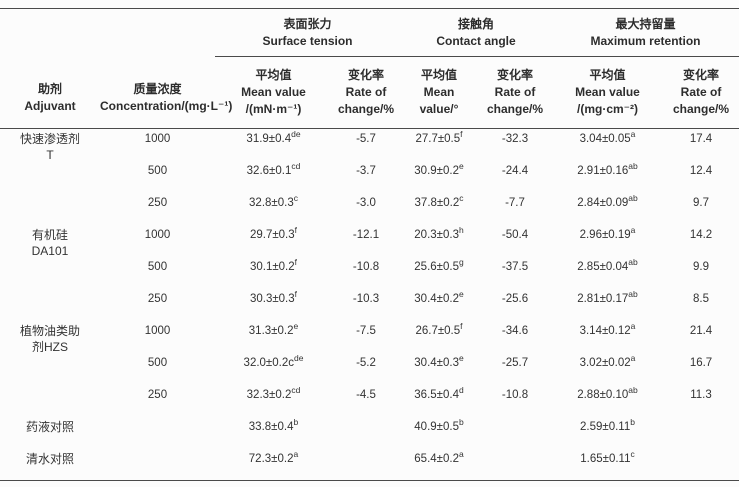 This screenshot has height=487, width=739. I want to click on col-header-adjuvant: 助剂 Adjuvant, so click(50, 68).